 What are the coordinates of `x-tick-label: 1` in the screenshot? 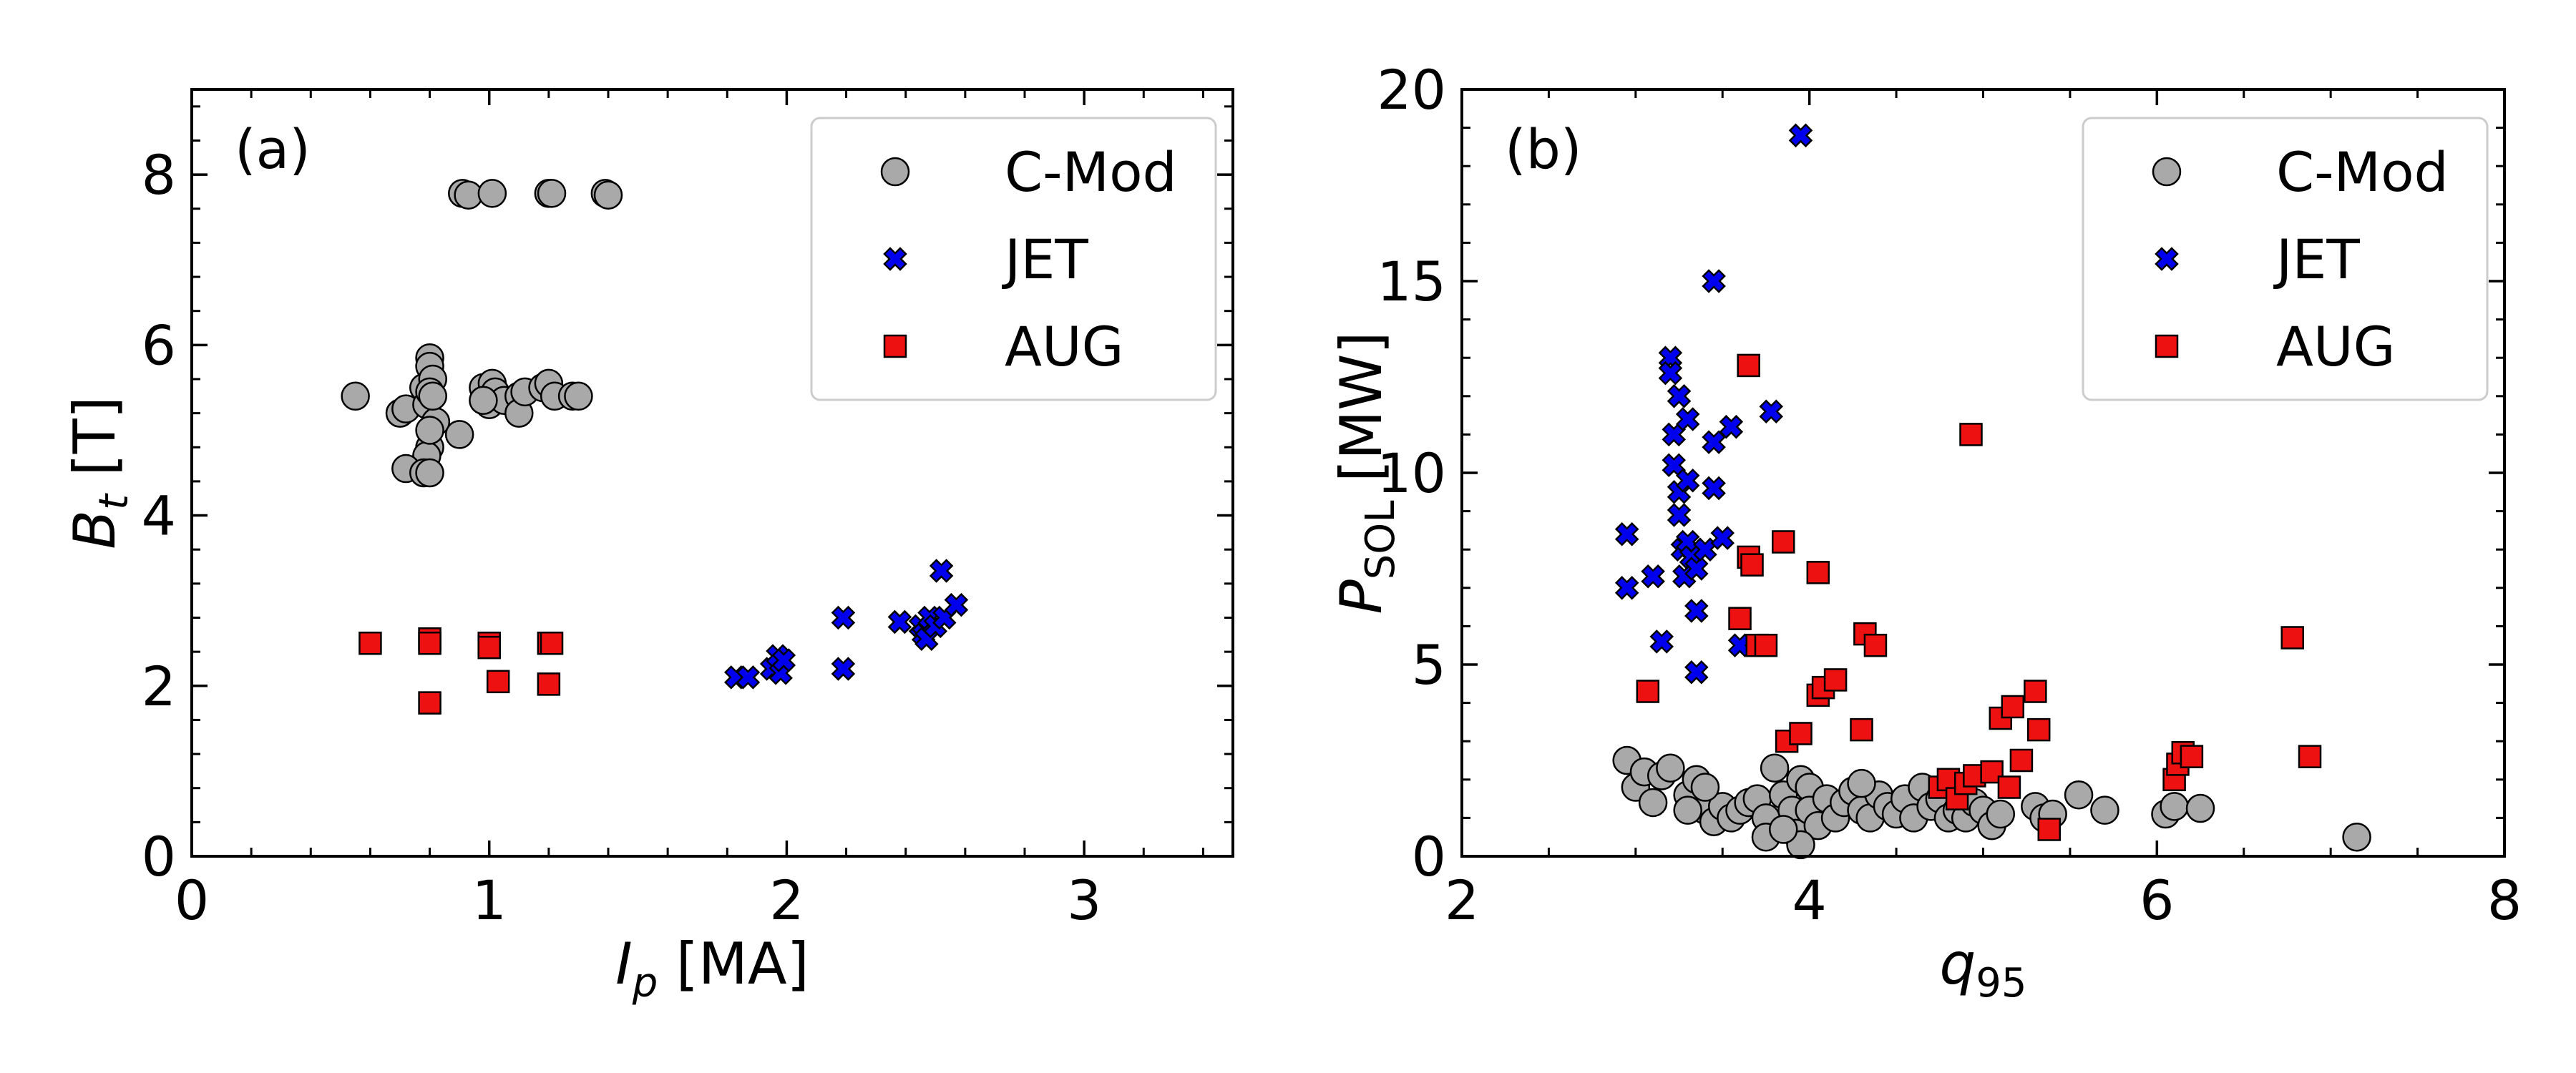 It's located at (489, 900).